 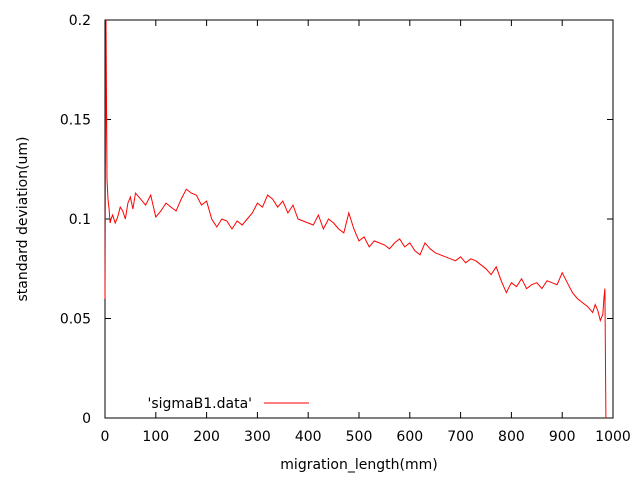 I want to click on y-tick-label: 0.15, so click(x=75, y=121).